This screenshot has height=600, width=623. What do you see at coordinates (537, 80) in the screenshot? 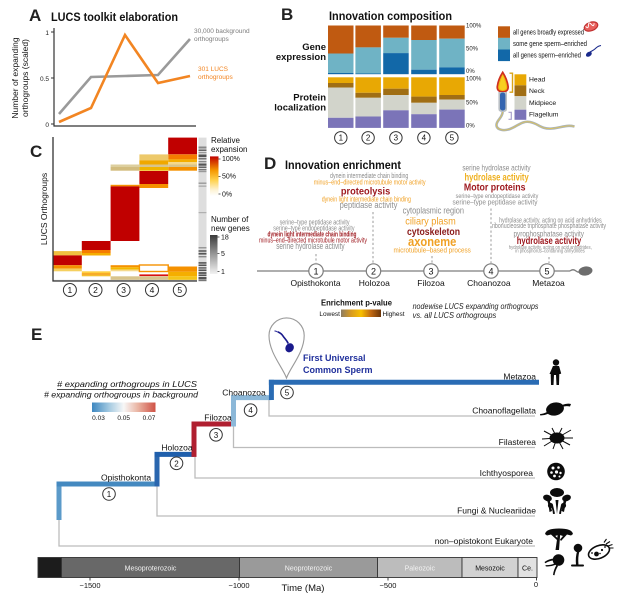
I see `svg-text: Head` at bounding box center [537, 80].